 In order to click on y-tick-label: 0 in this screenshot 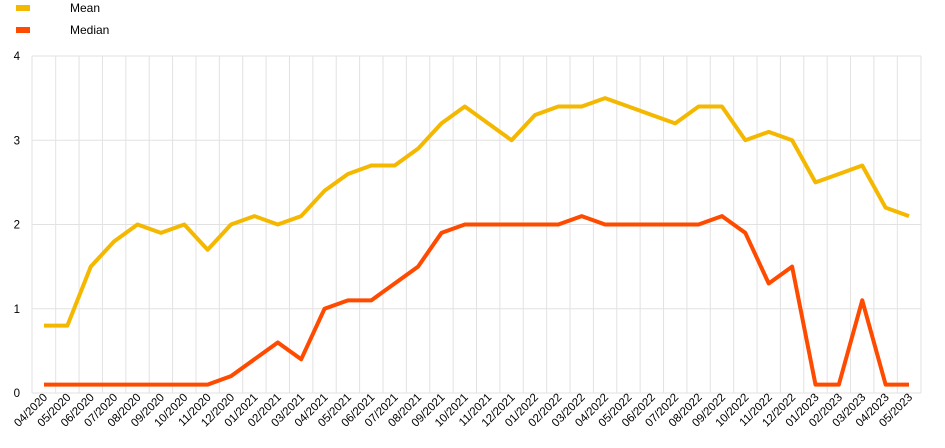, I will do `click(17, 394)`.